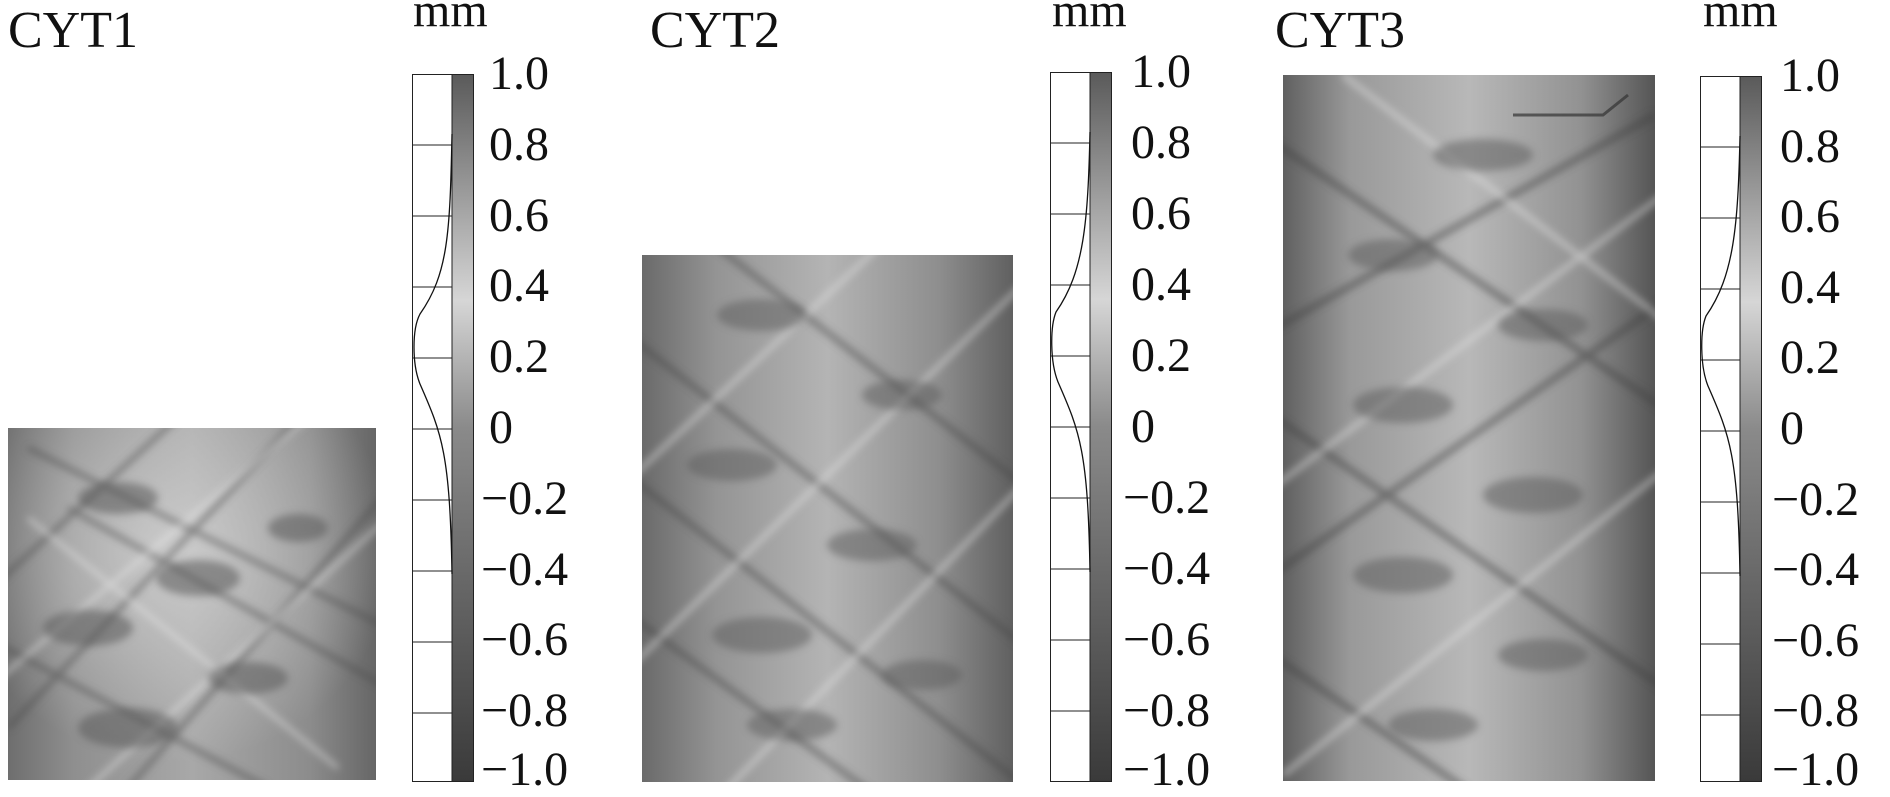 Image resolution: width=1890 pixels, height=797 pixels. I want to click on colorbar-1-tick-label: −0.6, so click(525, 640).